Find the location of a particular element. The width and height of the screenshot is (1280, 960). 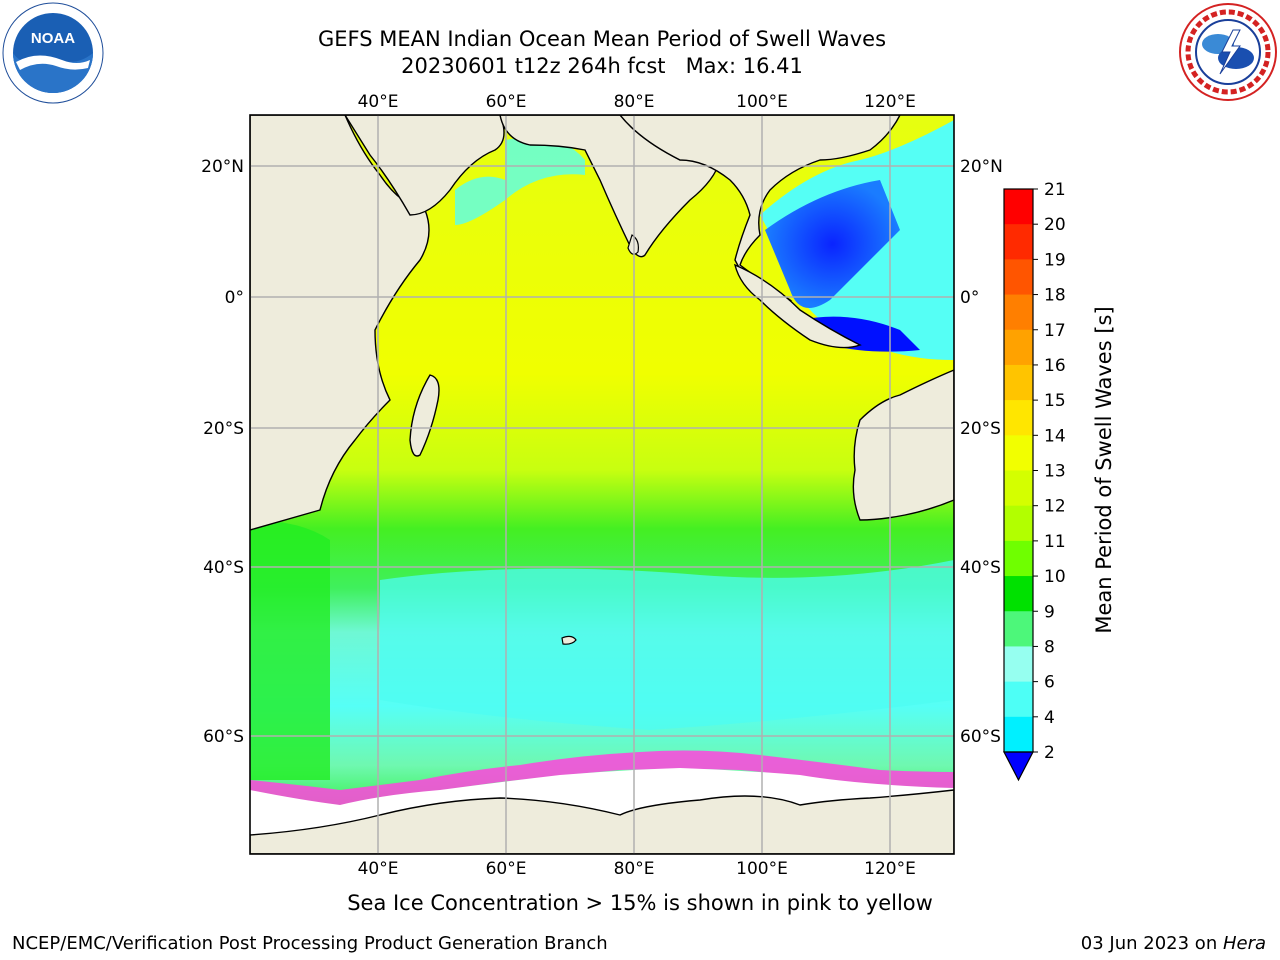

lon-label-top: 60°E is located at coordinates (506, 102).